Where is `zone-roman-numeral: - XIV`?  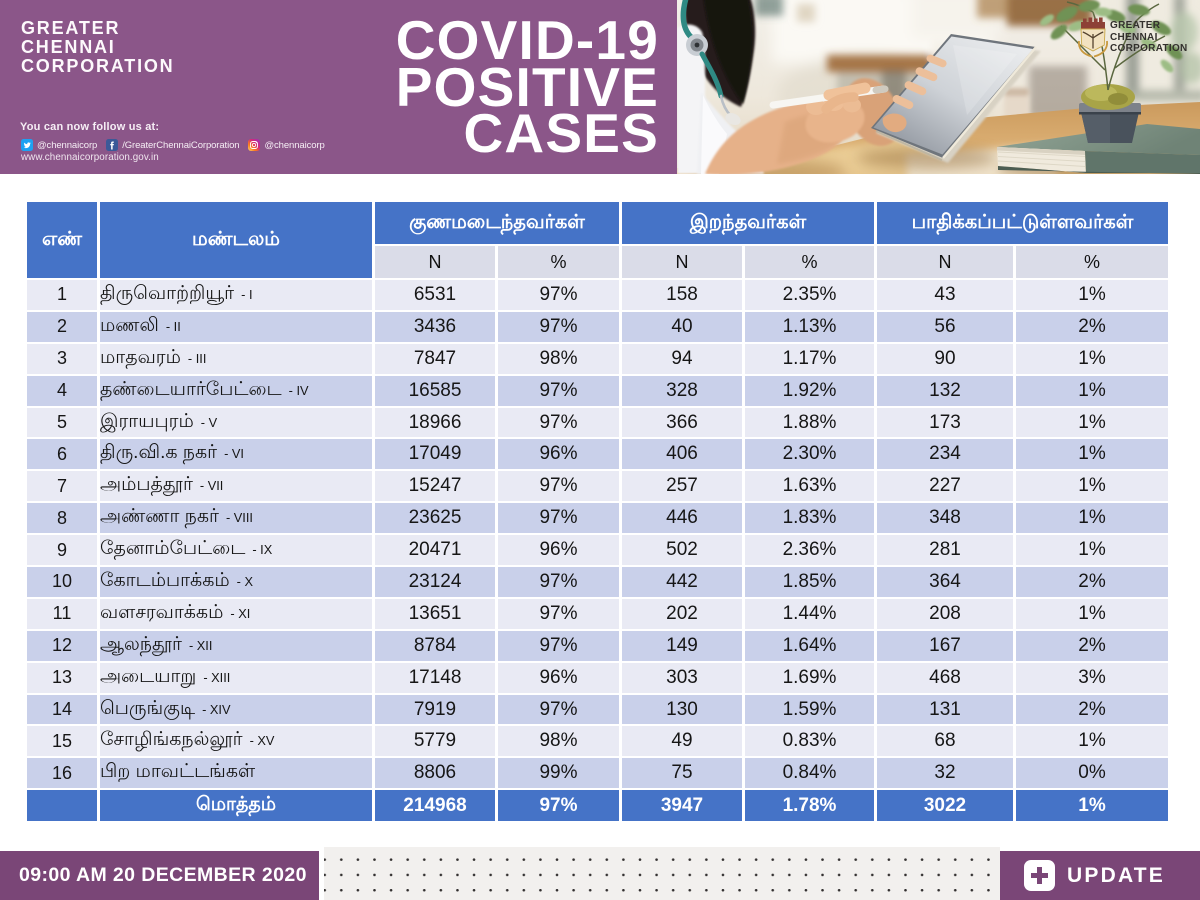 zone-roman-numeral: - XIV is located at coordinates (216, 709).